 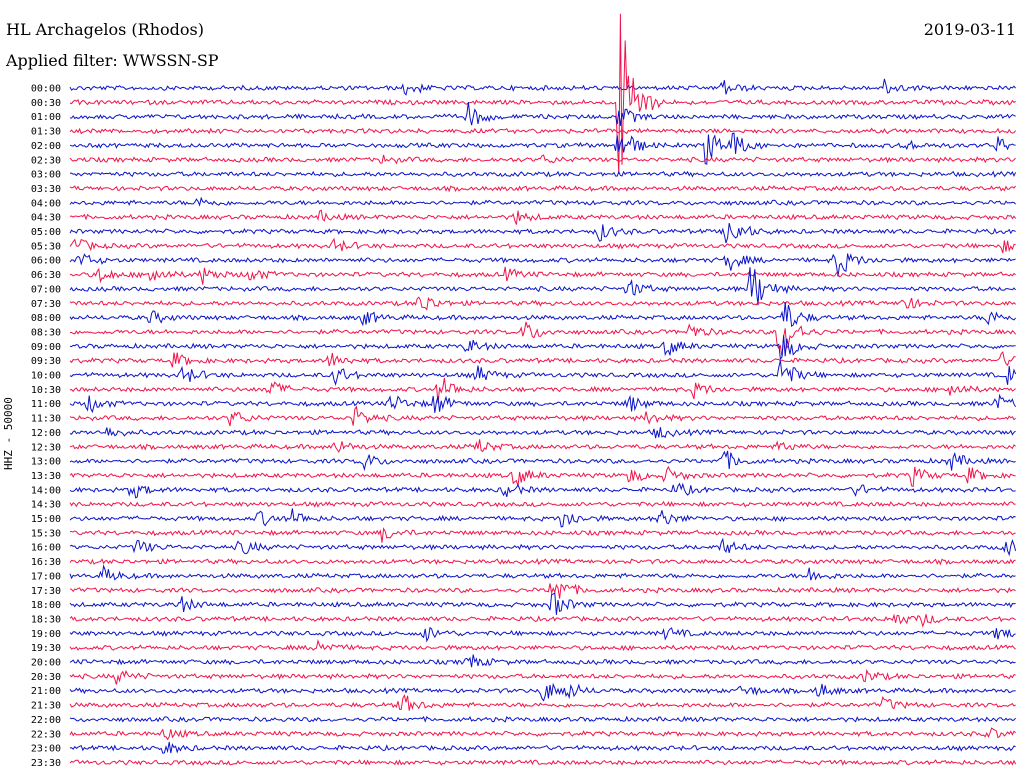 What do you see at coordinates (969, 29) in the screenshot?
I see `date-label: 2019-03-11` at bounding box center [969, 29].